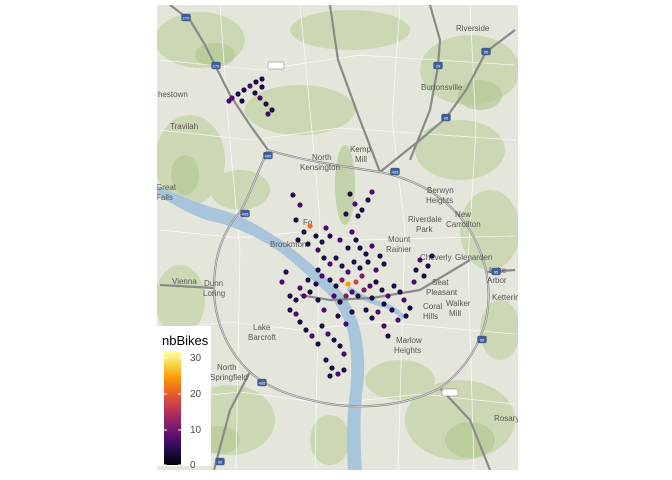  What do you see at coordinates (193, 465) in the screenshot?
I see `legend-tick-0: 0` at bounding box center [193, 465].